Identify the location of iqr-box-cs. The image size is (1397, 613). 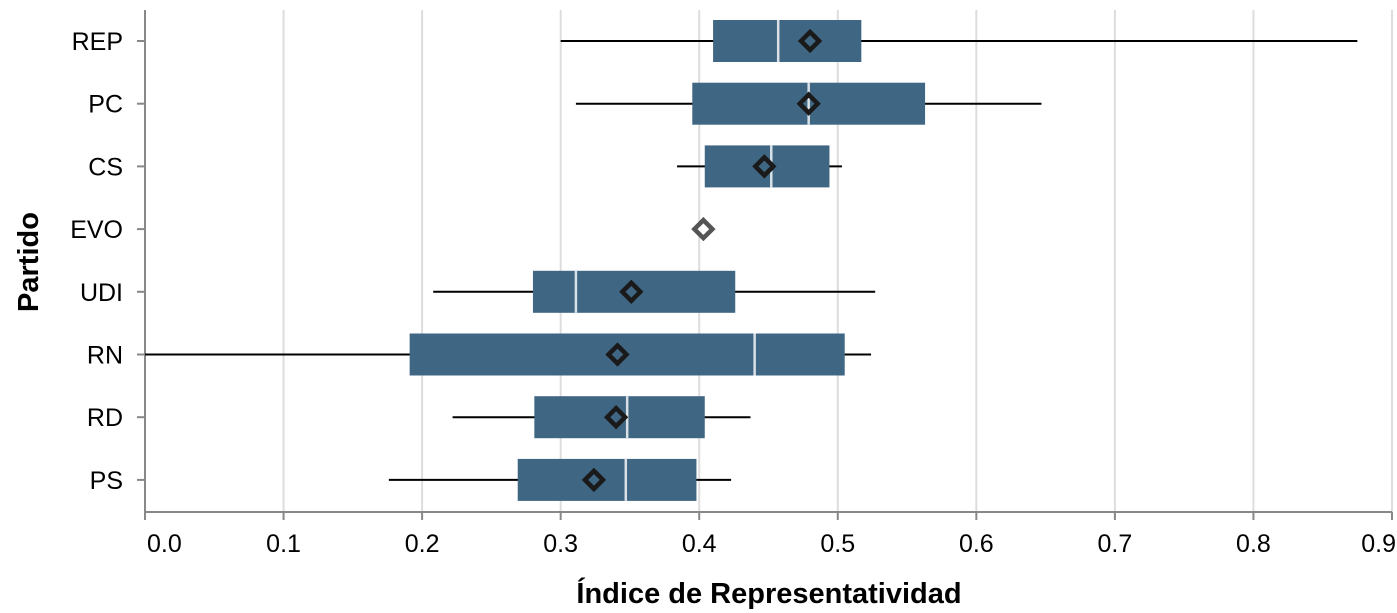
(767, 166).